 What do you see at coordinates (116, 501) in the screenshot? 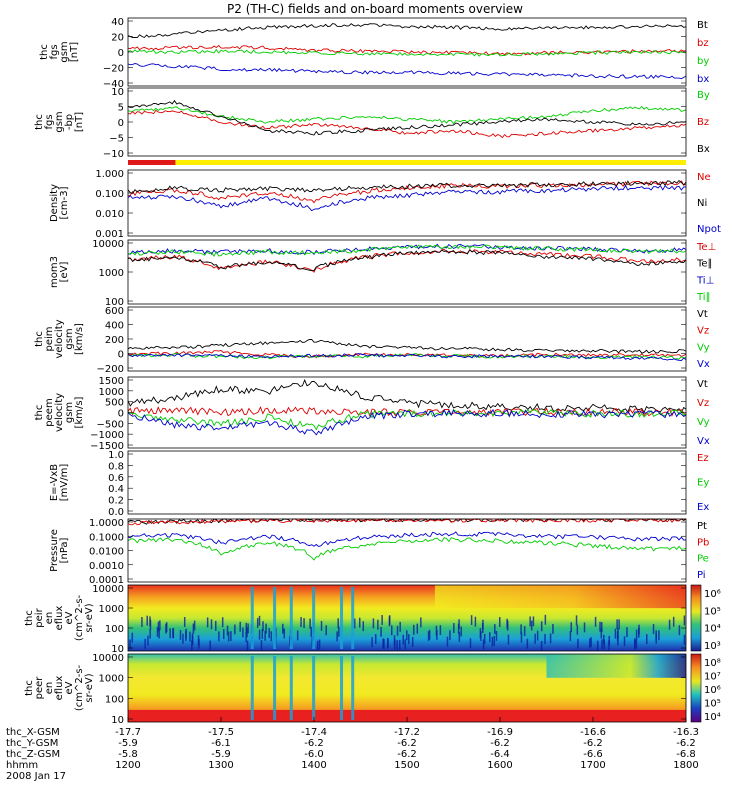
I see `y-tick-label: 0.2` at bounding box center [116, 501].